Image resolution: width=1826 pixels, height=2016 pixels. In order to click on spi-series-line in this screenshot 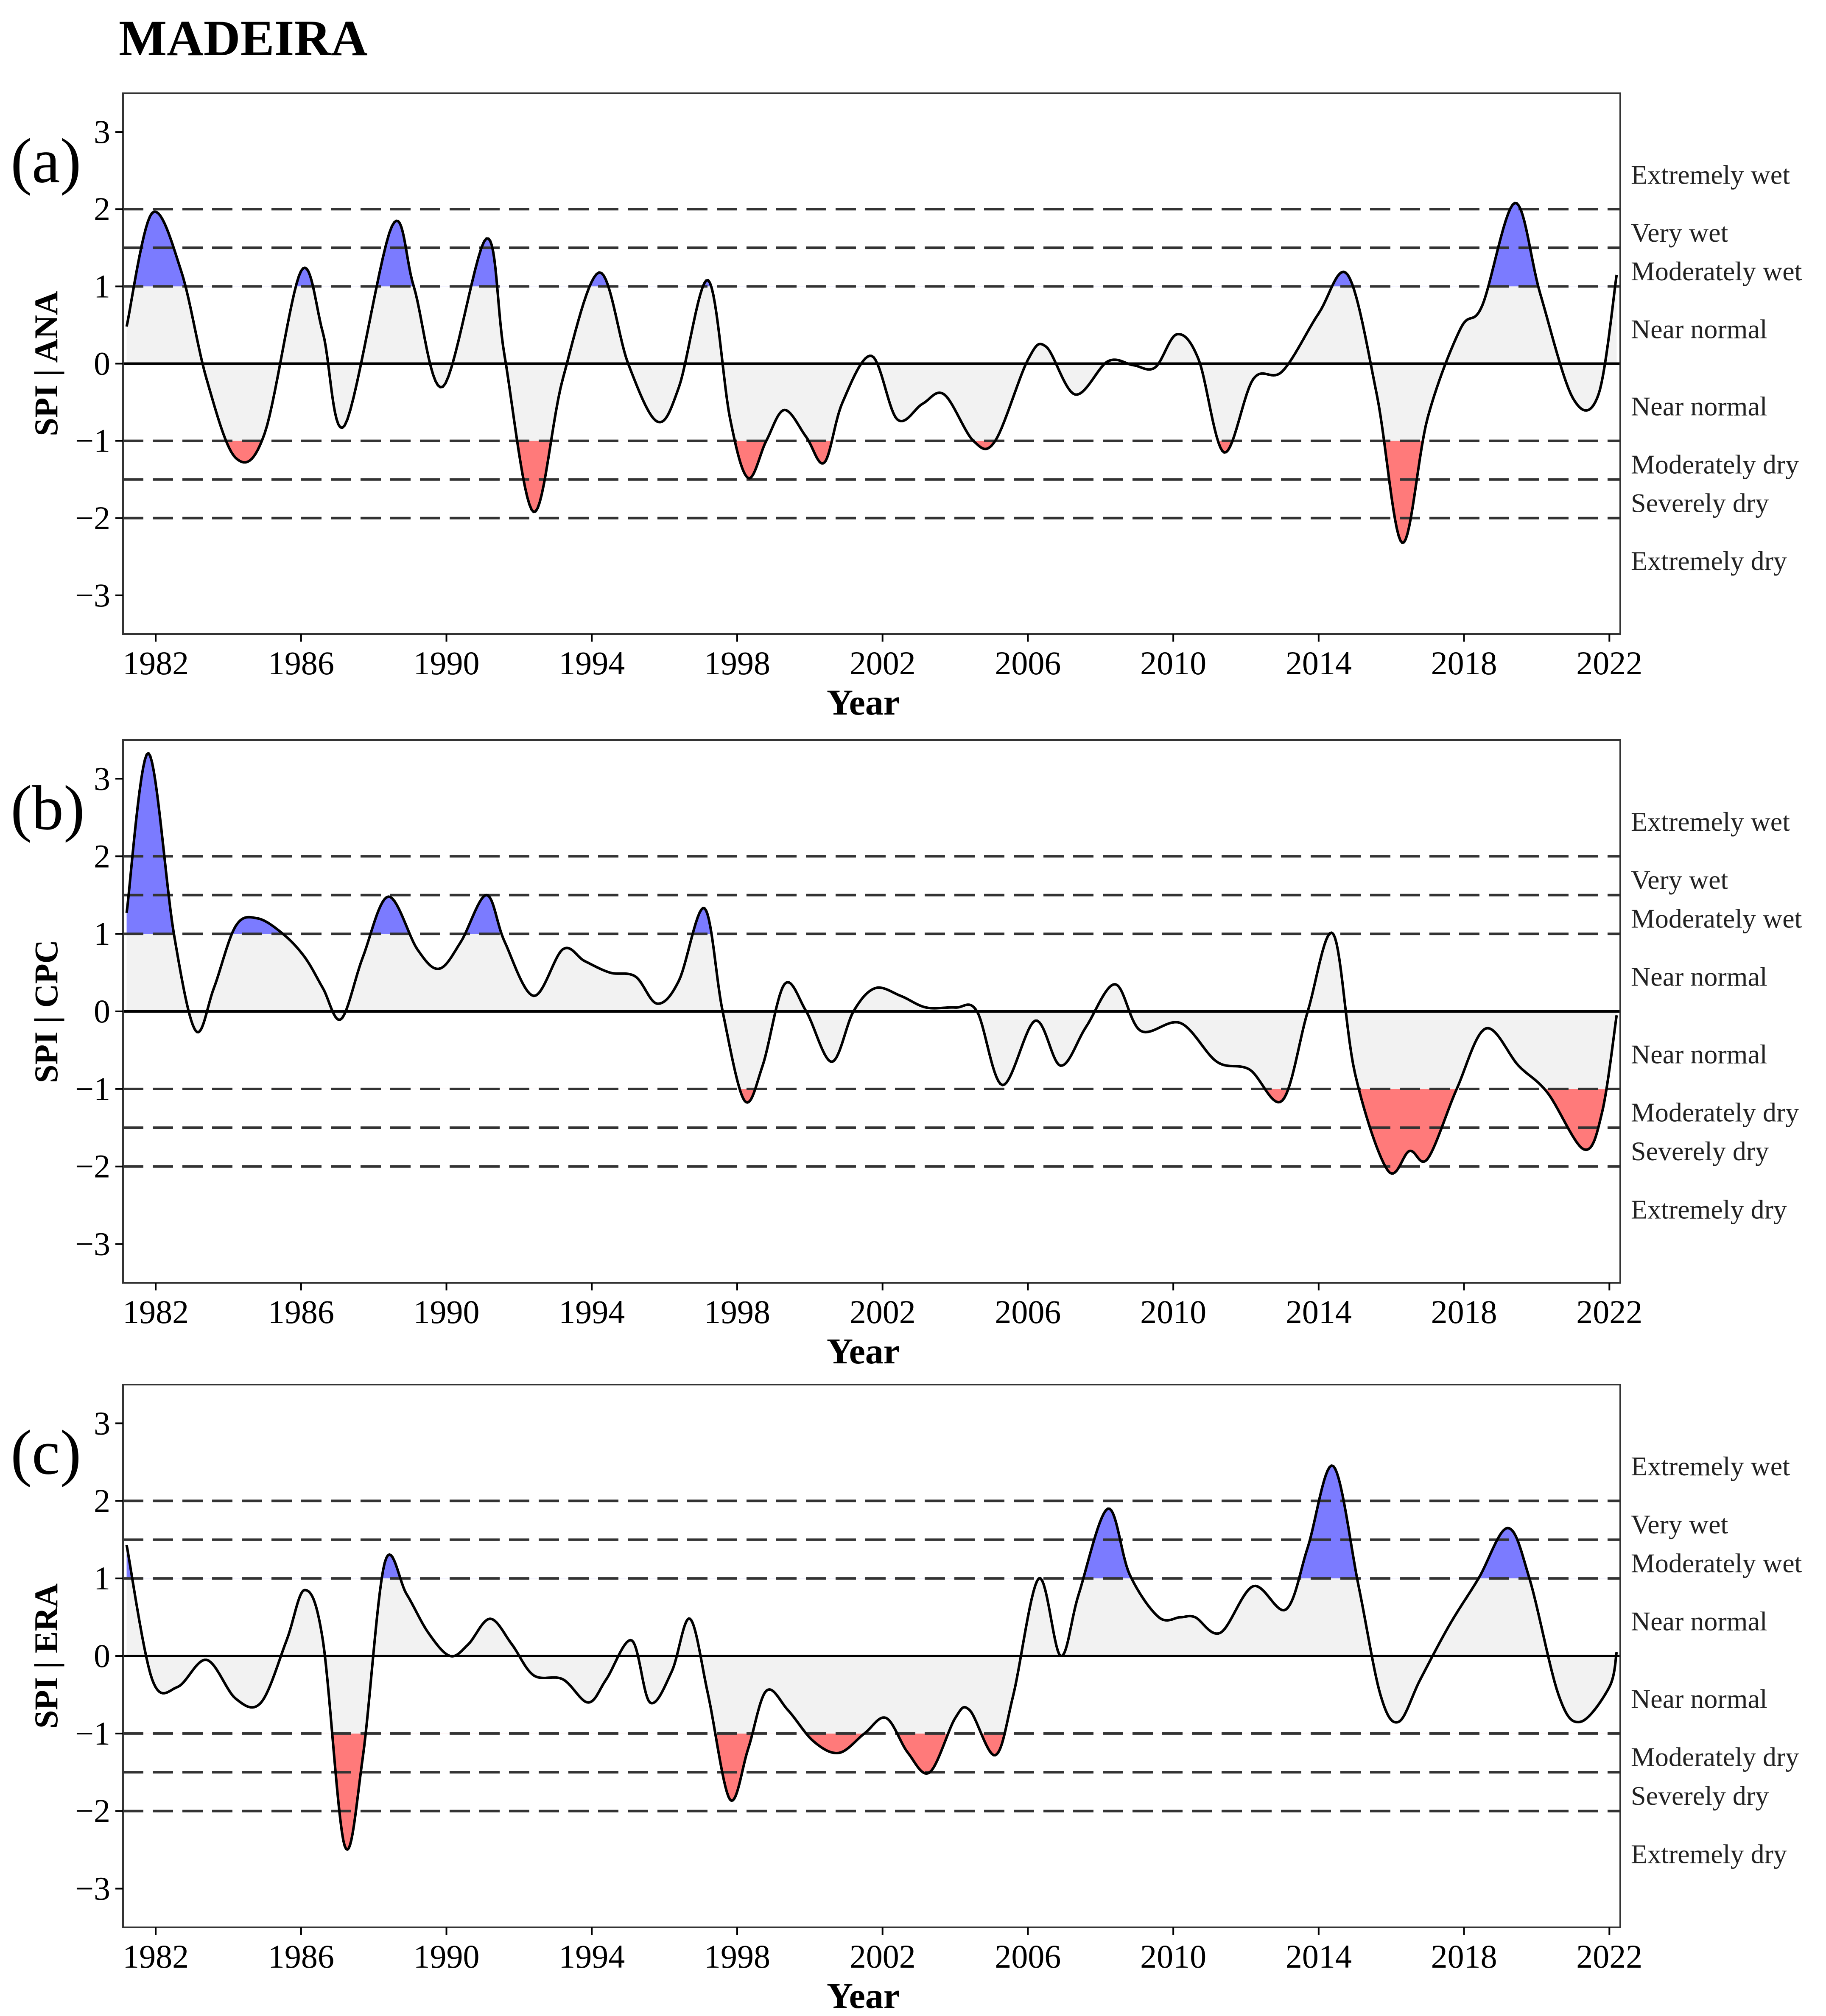, I will do `click(871, 372)`.